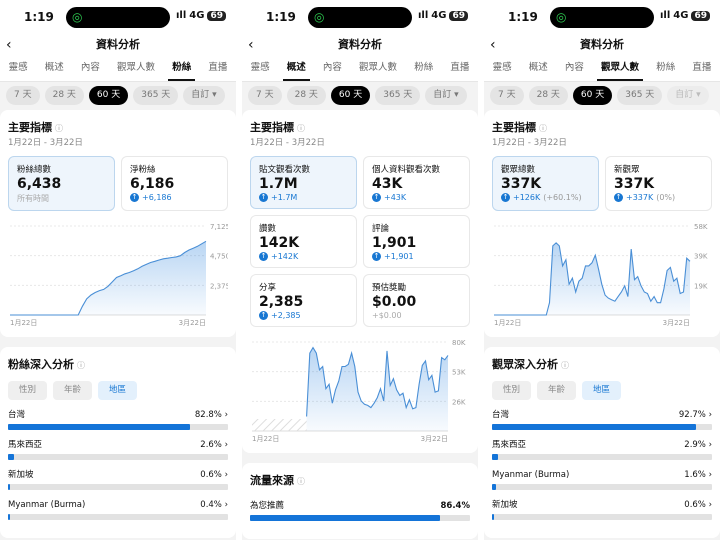  What do you see at coordinates (518, 170) in the screenshot?
I see `metric-label: 觀眾總數` at bounding box center [518, 170].